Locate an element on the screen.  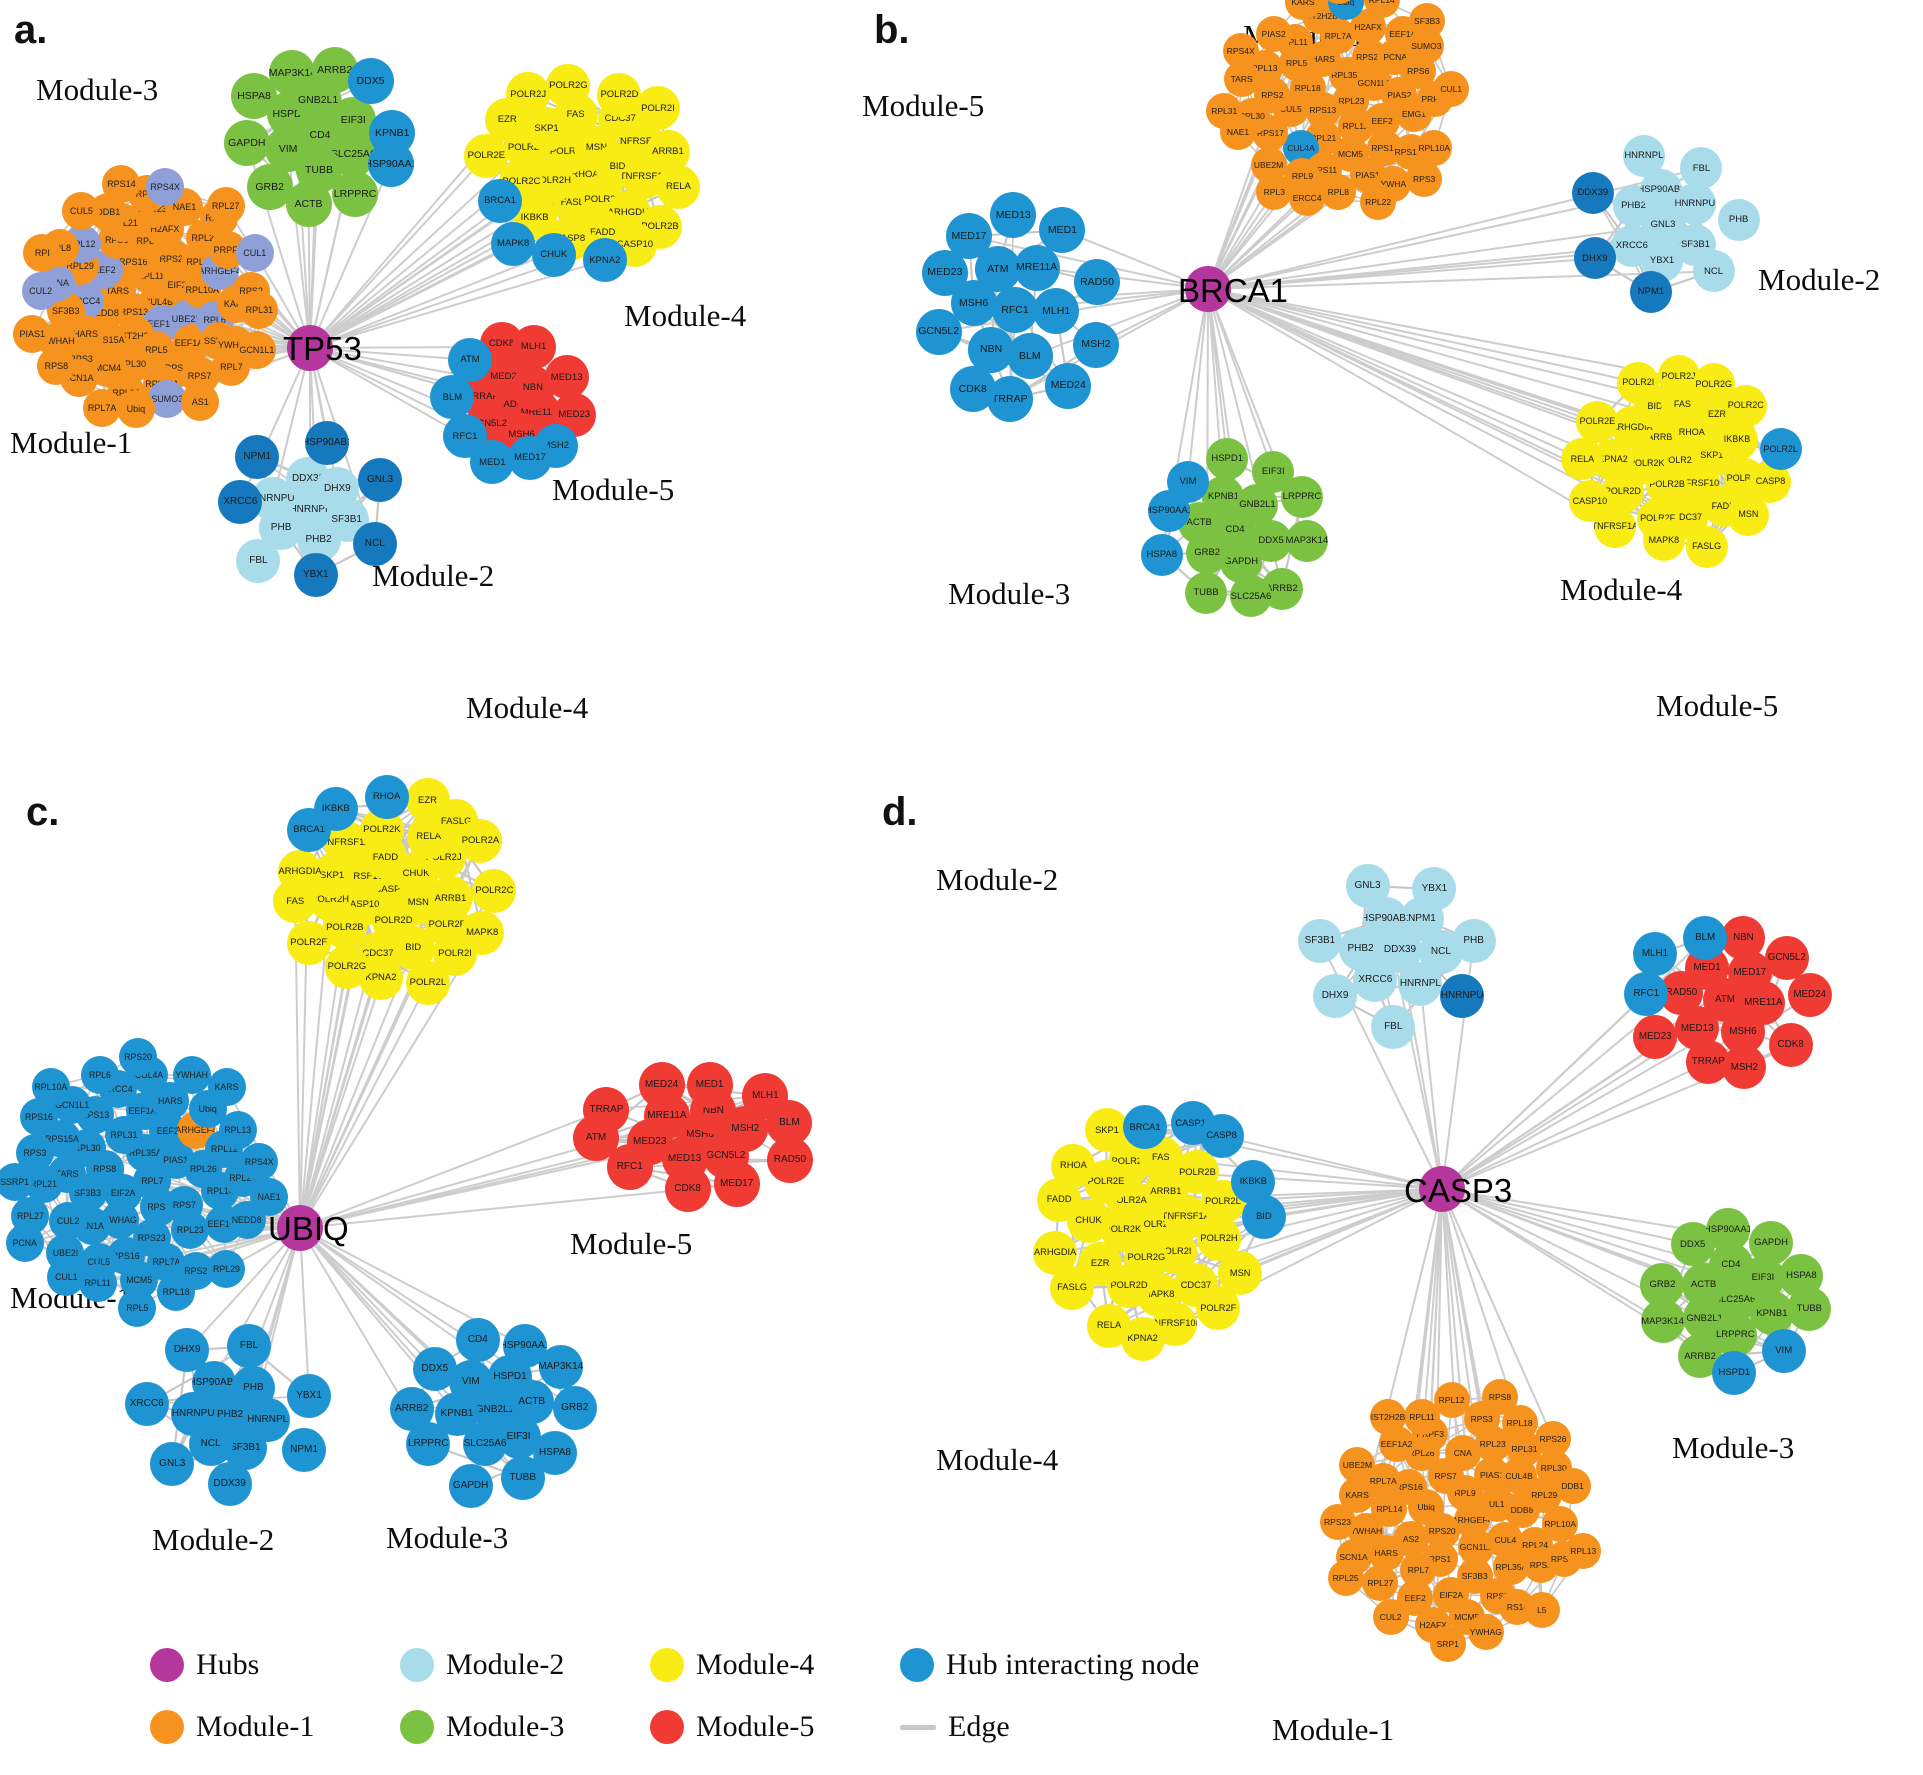
gene-node-rpl5: RPL5 is located at coordinates (137, 1307).